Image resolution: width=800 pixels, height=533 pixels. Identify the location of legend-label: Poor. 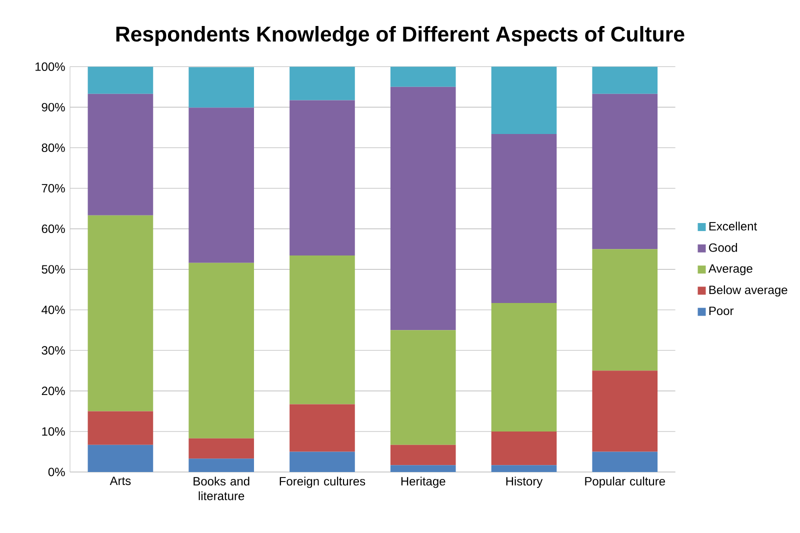
(721, 310).